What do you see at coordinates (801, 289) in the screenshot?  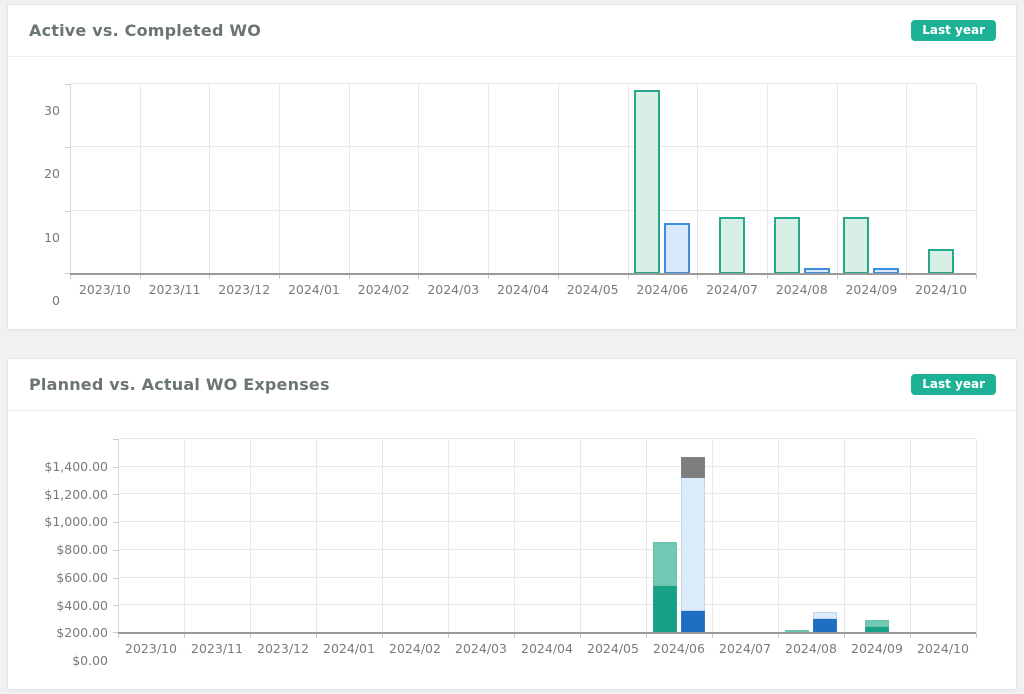 I see `x-tick-label: 2024/08` at bounding box center [801, 289].